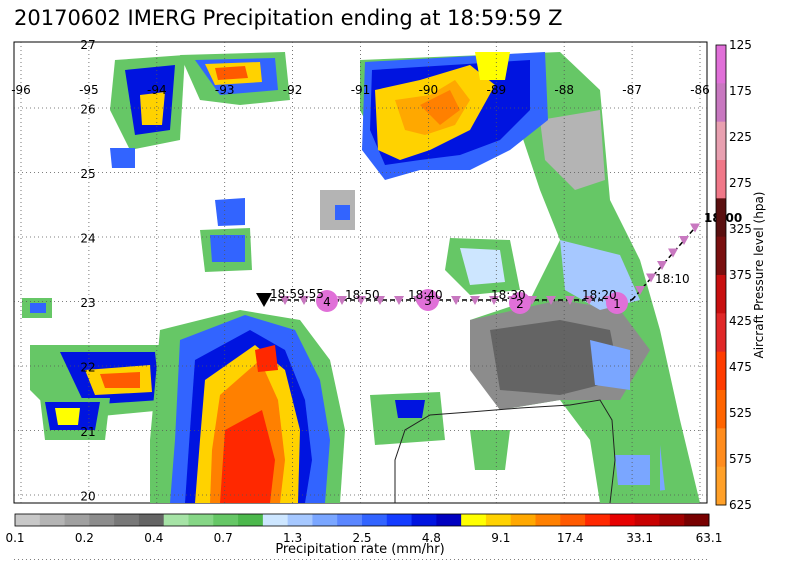 This screenshot has width=786, height=571. I want to click on pressure-tick-label: 225, so click(740, 137).